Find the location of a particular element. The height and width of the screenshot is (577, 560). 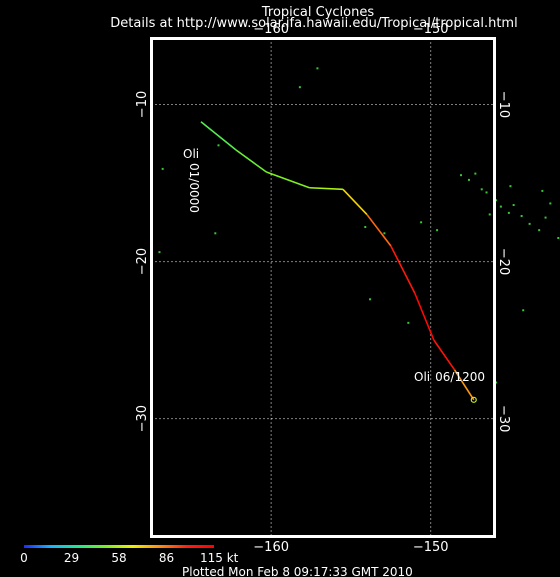

storm-end-label: Oli 06/1200 is located at coordinates (449, 377).